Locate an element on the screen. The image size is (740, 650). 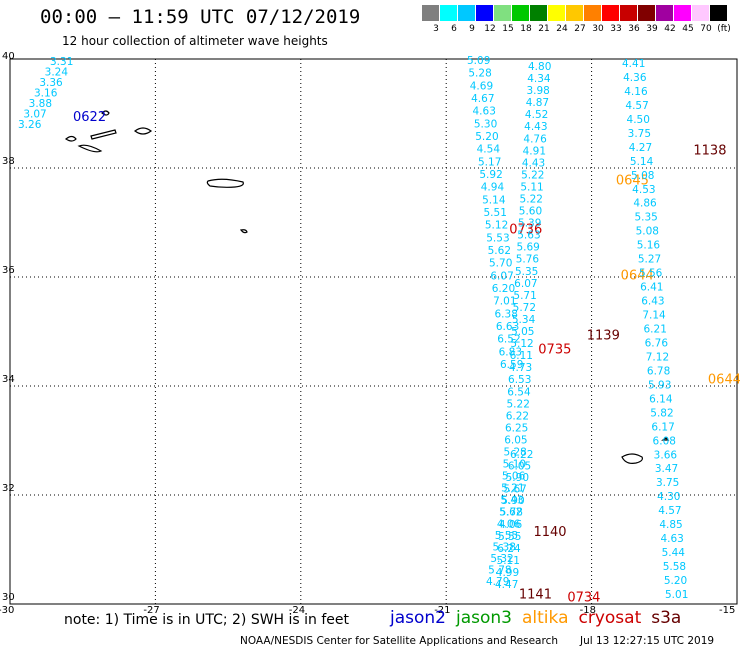
colorbar-label: (ft) is located at coordinates (724, 29).